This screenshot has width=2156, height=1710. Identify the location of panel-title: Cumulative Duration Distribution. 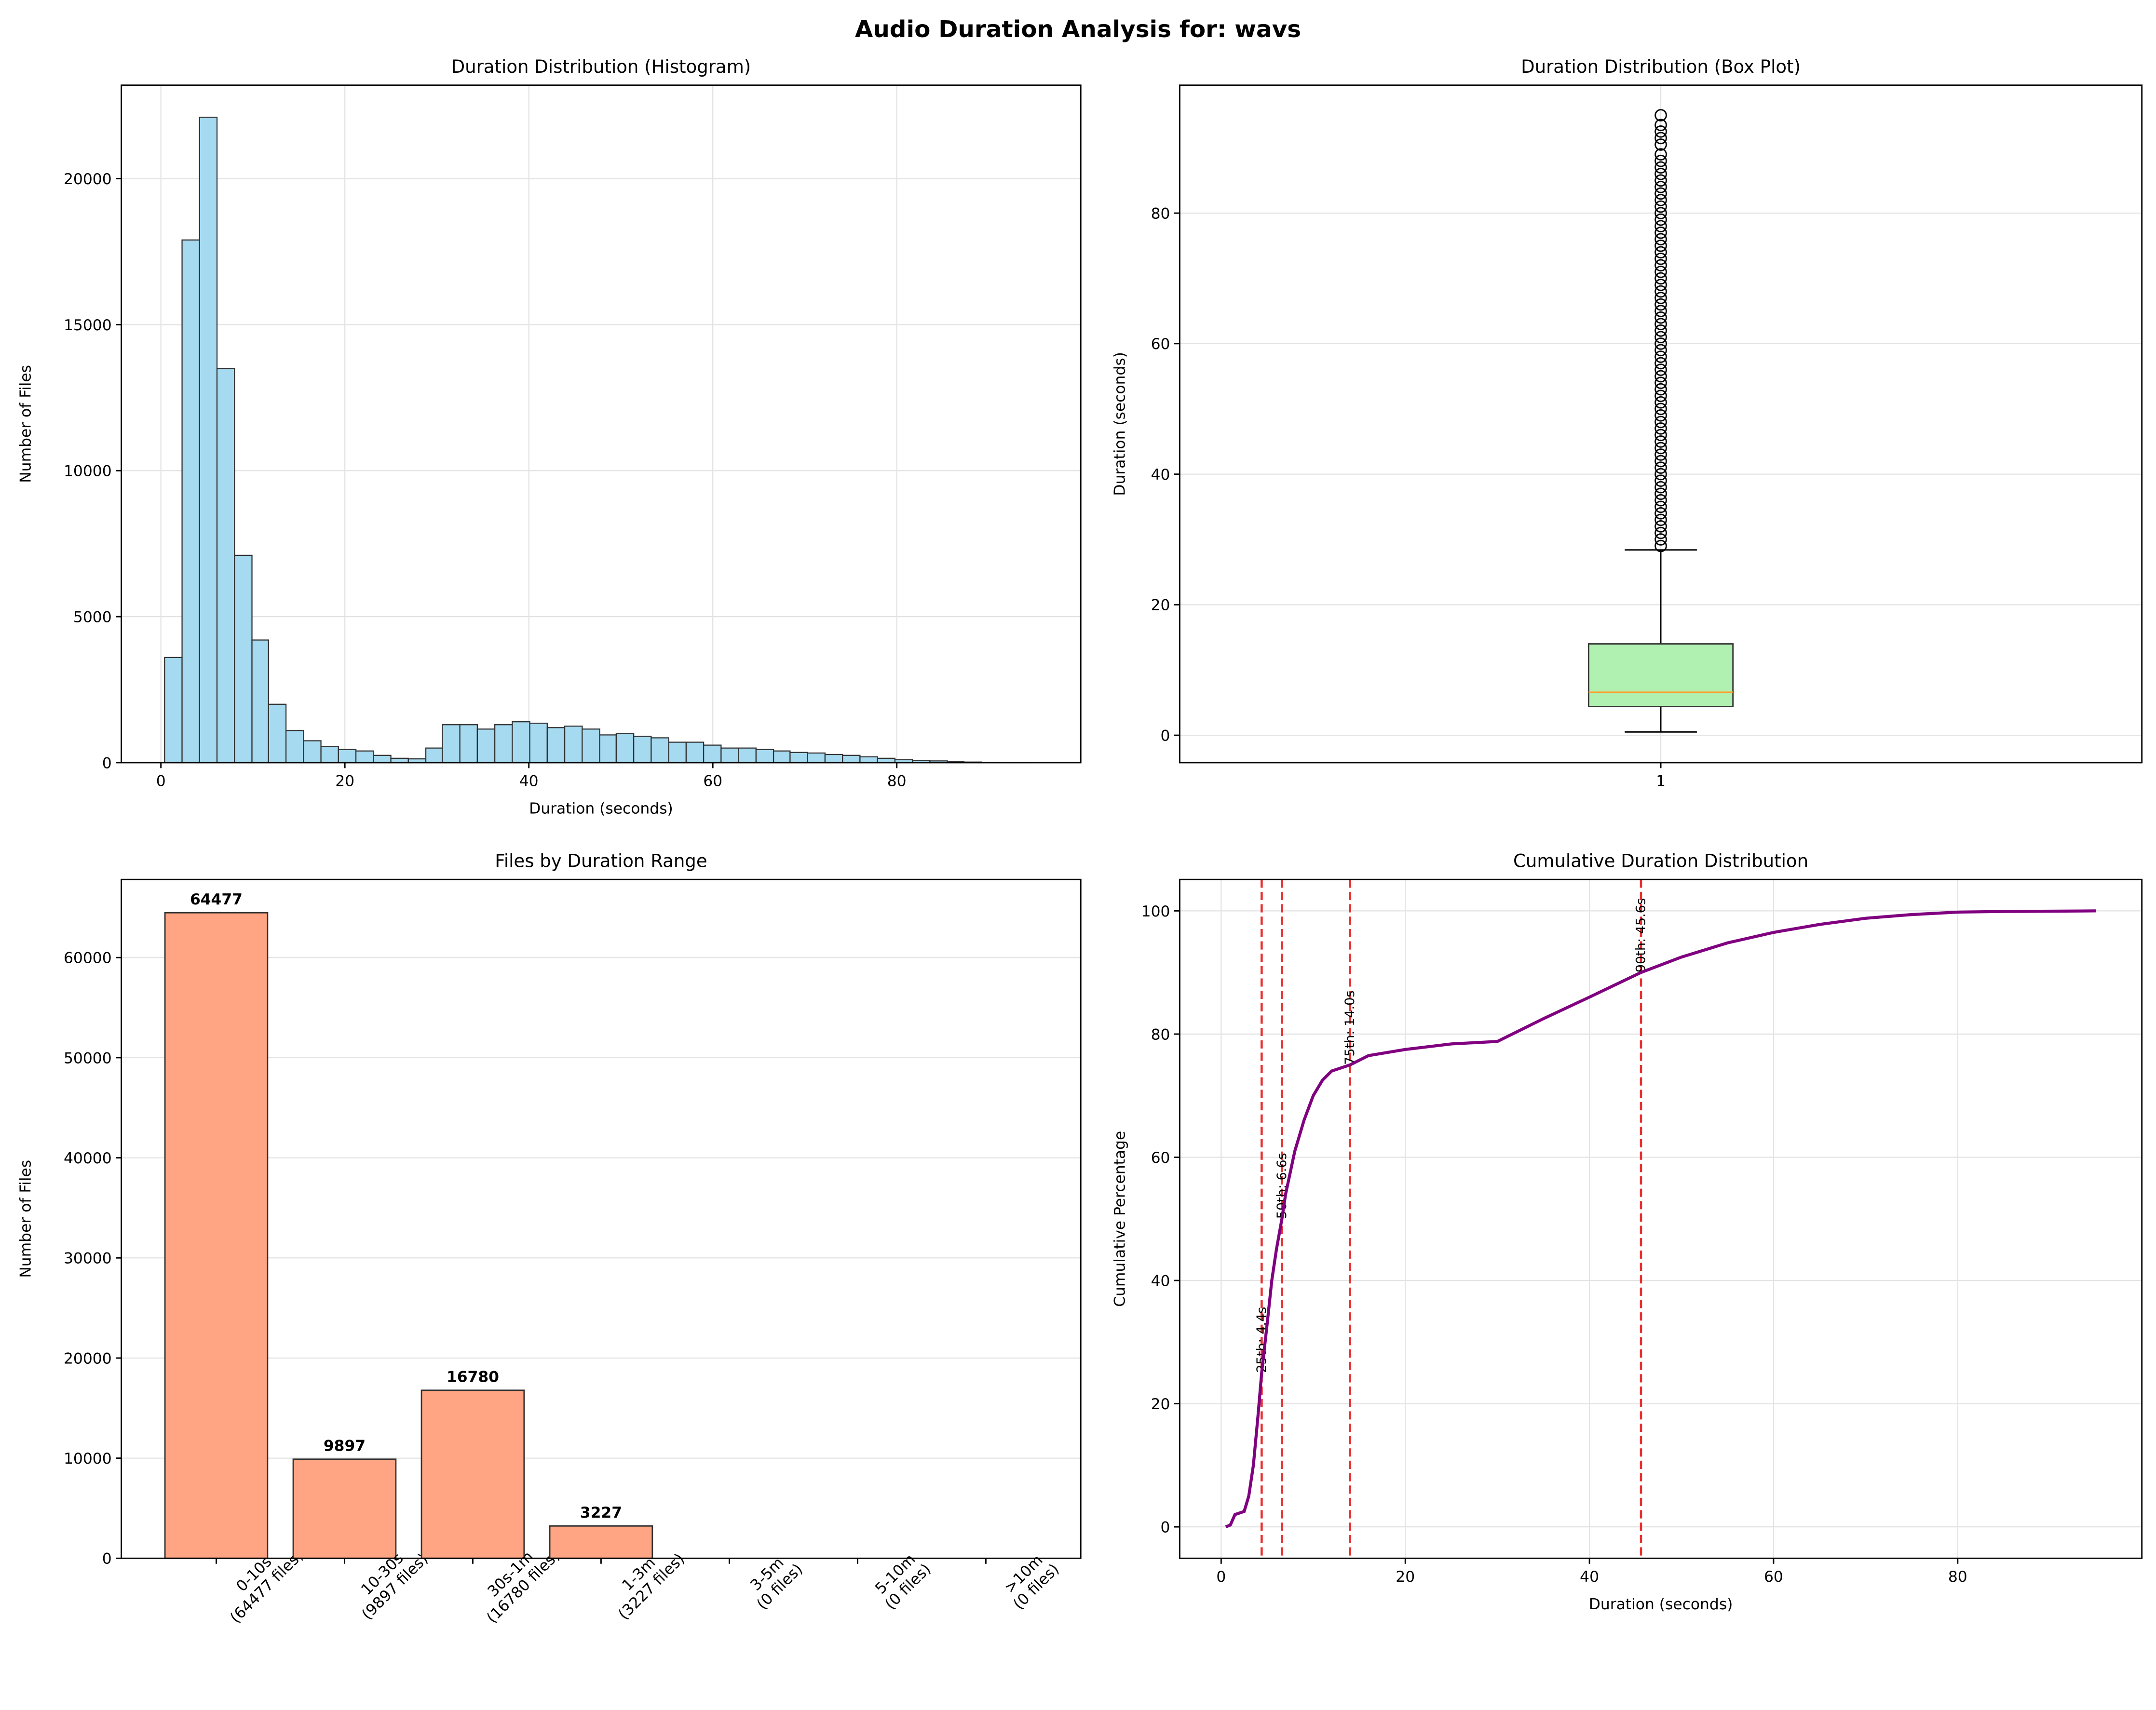
(1661, 861).